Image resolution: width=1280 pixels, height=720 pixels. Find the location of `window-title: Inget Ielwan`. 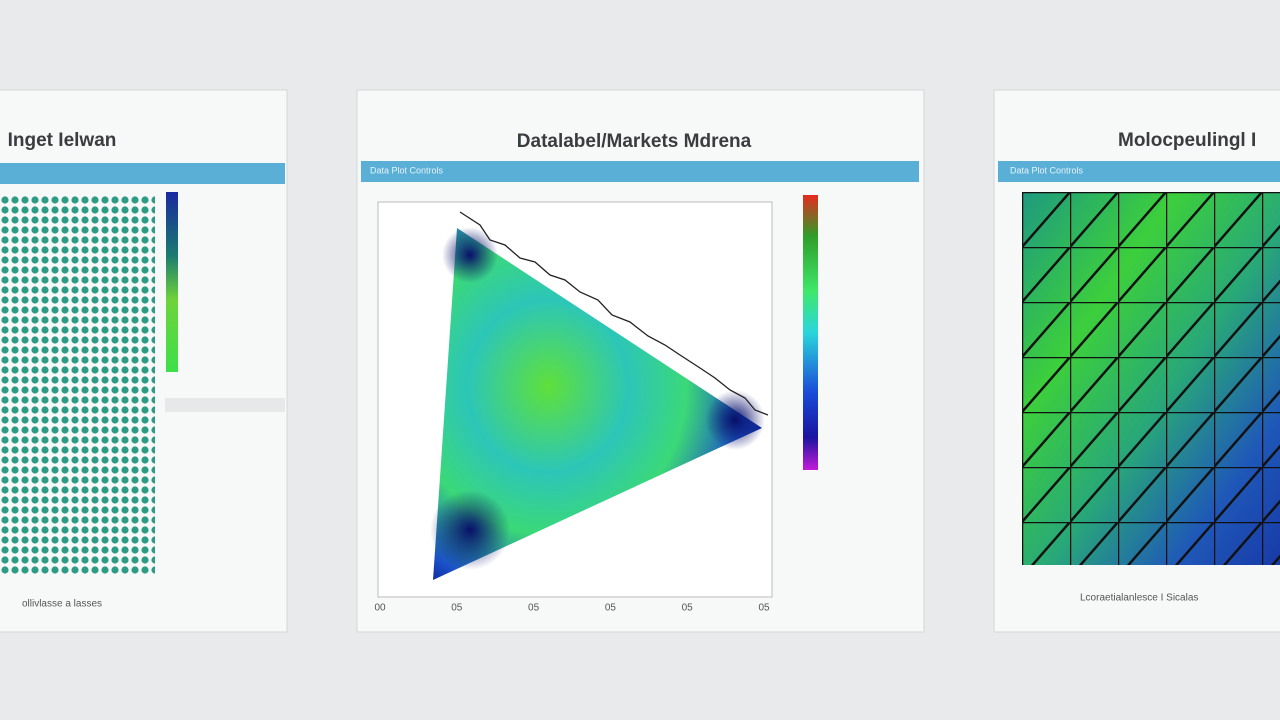

window-title: Inget Ielwan is located at coordinates (62, 140).